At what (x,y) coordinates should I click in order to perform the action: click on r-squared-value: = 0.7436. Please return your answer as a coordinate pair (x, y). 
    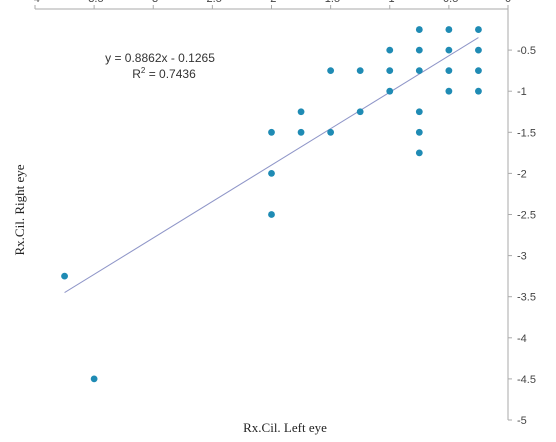
    Looking at the image, I should click on (170, 74).